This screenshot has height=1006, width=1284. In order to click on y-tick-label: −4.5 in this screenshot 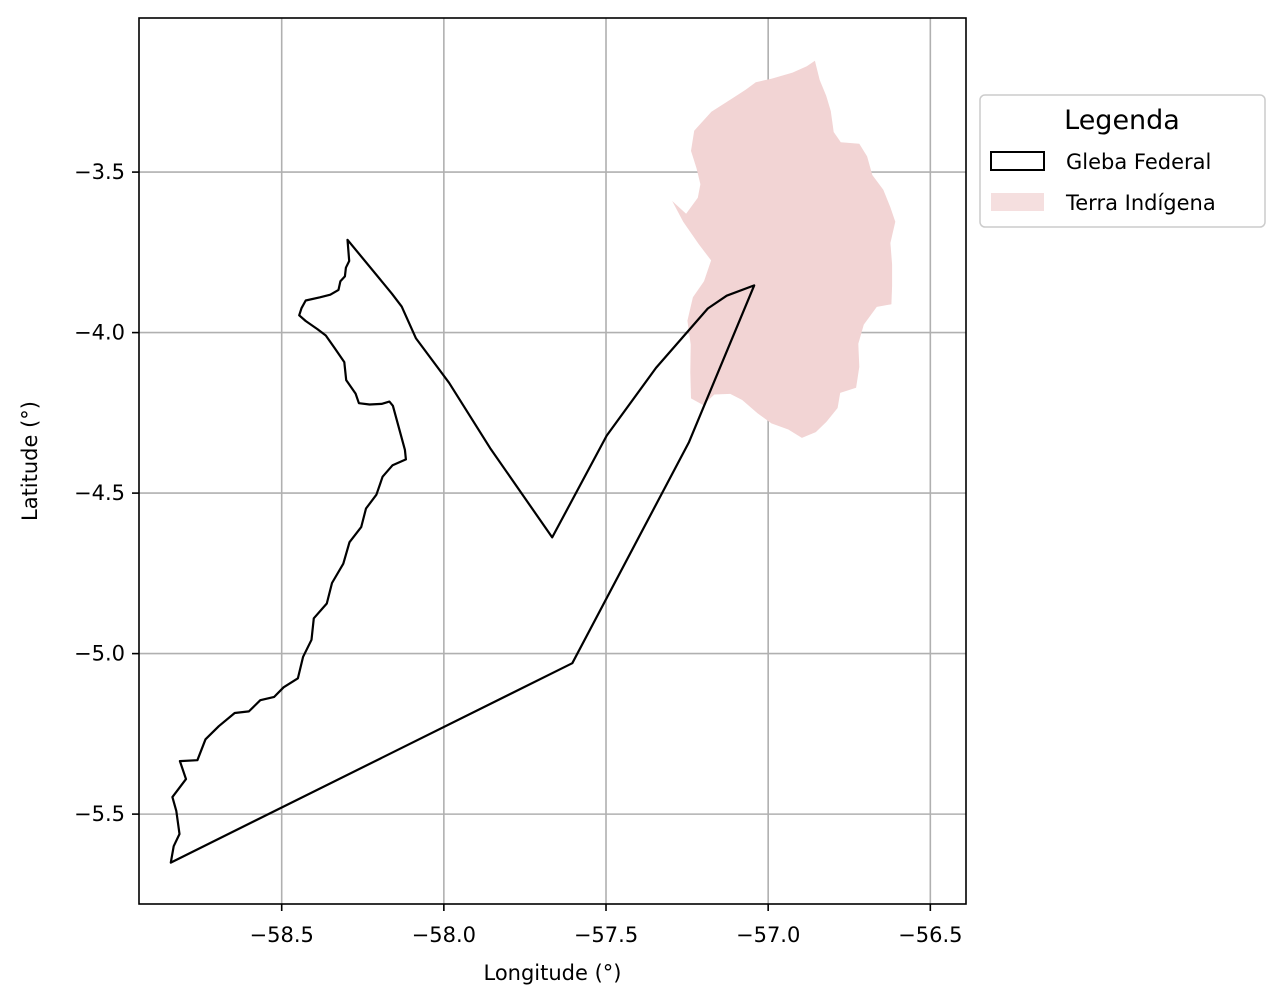, I will do `click(99, 493)`.